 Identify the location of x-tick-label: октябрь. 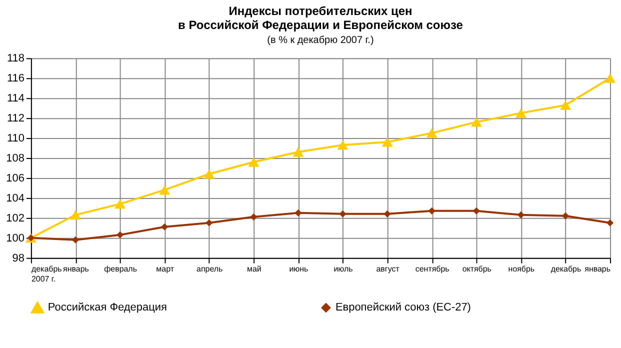
(477, 269).